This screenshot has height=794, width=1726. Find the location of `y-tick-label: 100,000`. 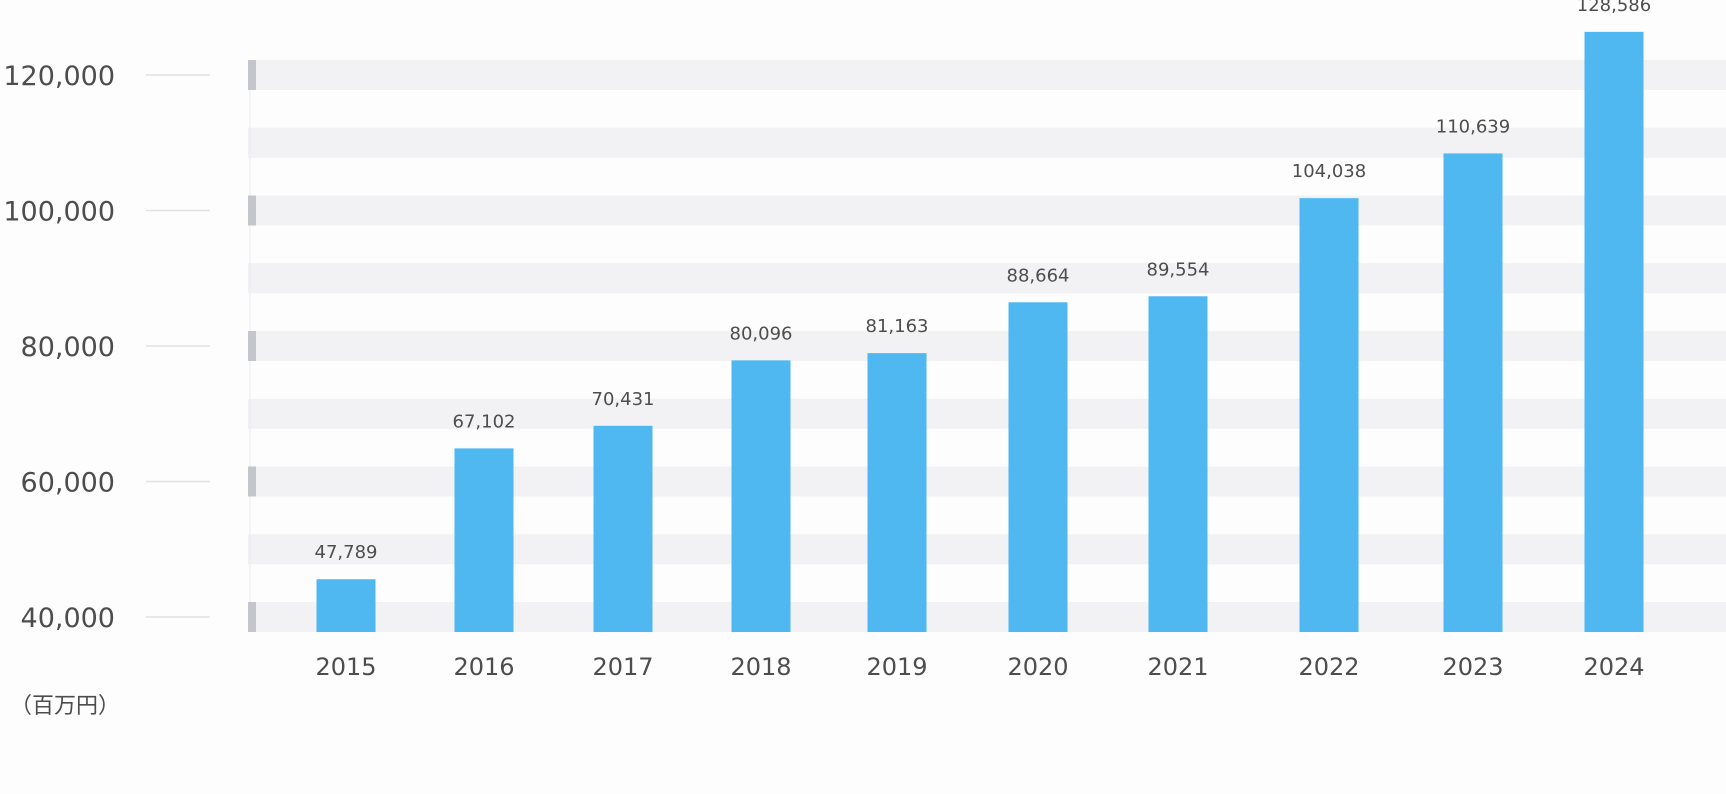

y-tick-label: 100,000 is located at coordinates (59, 212).